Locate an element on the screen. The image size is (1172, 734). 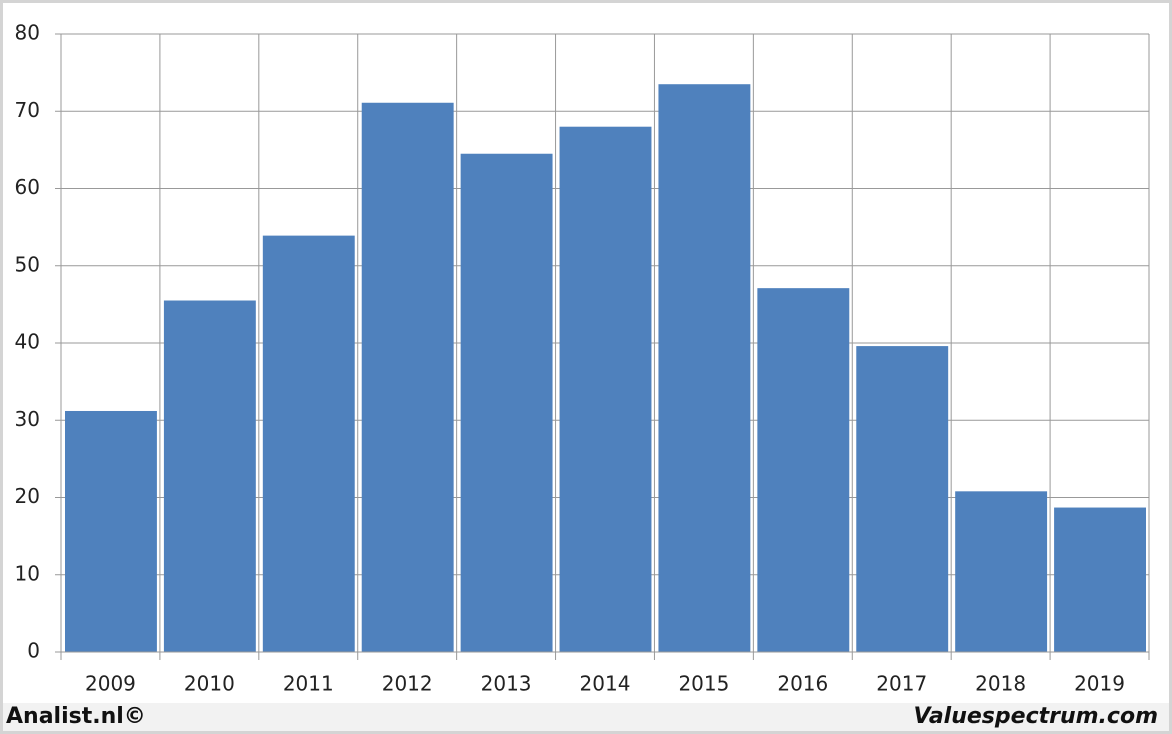
y-tick-label: 20 is located at coordinates (27, 496).